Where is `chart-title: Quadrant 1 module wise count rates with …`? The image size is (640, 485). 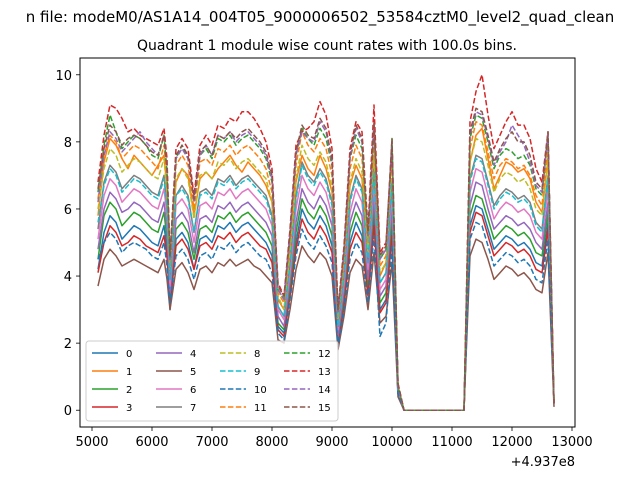 chart-title: Quadrant 1 module wise count rates with … is located at coordinates (327, 46).